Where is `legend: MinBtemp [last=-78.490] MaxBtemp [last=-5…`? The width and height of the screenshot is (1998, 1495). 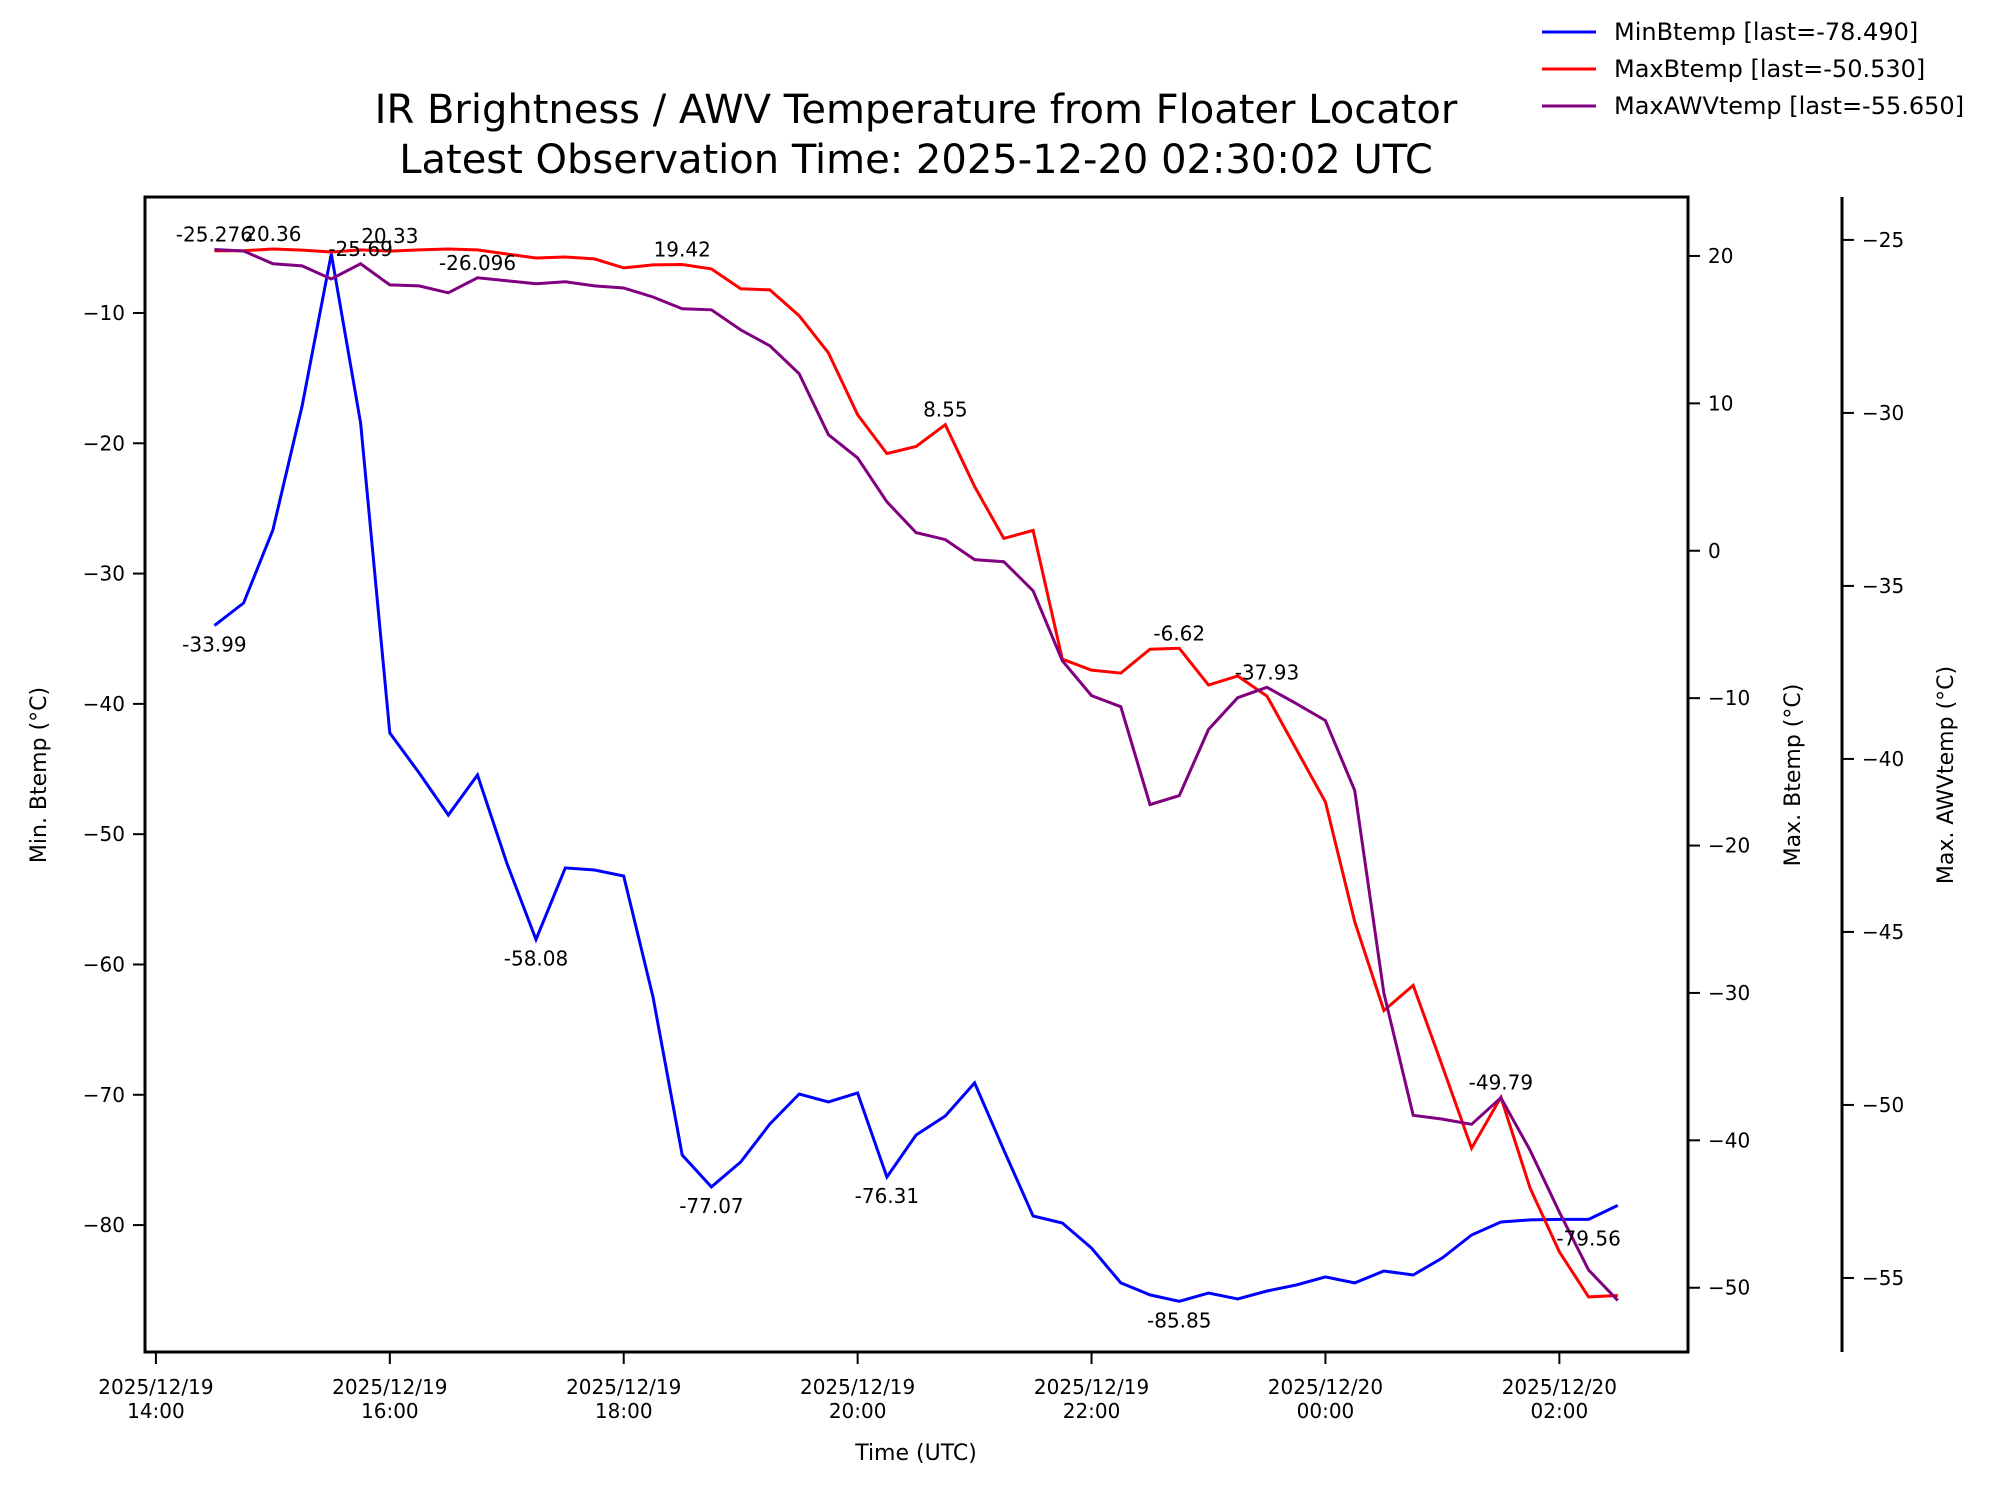 legend: MinBtemp [last=-78.490] MaxBtemp [last=-5… is located at coordinates (1753, 69).